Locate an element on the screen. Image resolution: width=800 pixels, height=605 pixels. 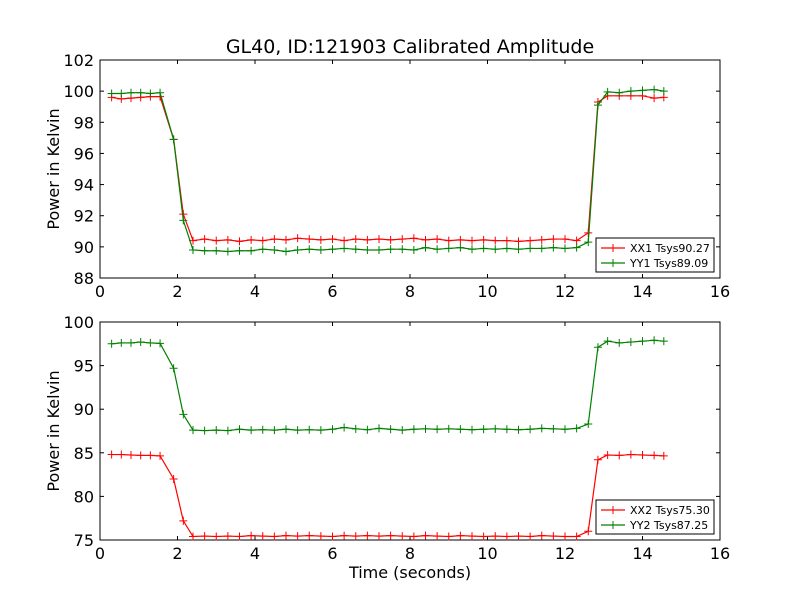
top-x-tick-label: 0 is located at coordinates (100, 291).